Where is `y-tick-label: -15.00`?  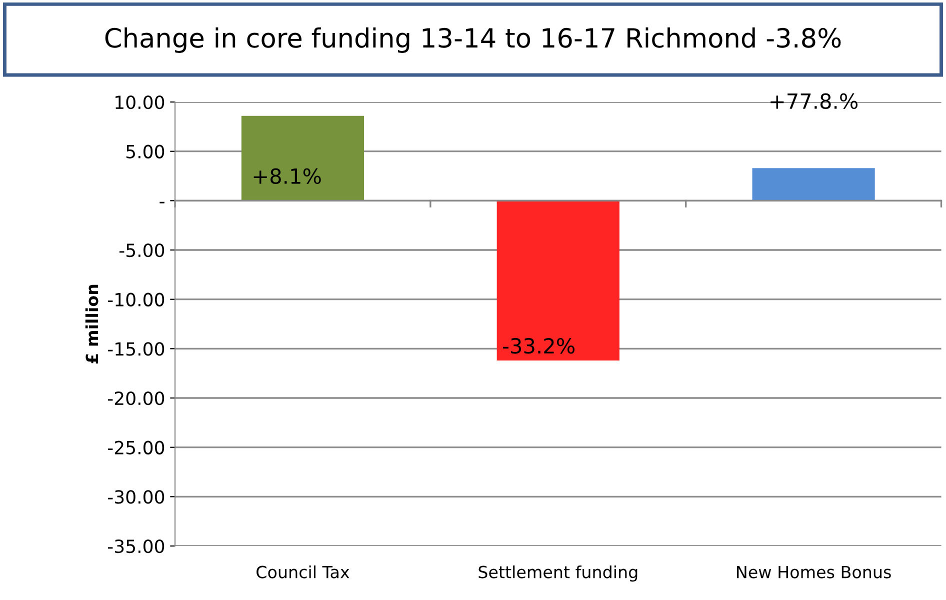
y-tick-label: -15.00 is located at coordinates (136, 349).